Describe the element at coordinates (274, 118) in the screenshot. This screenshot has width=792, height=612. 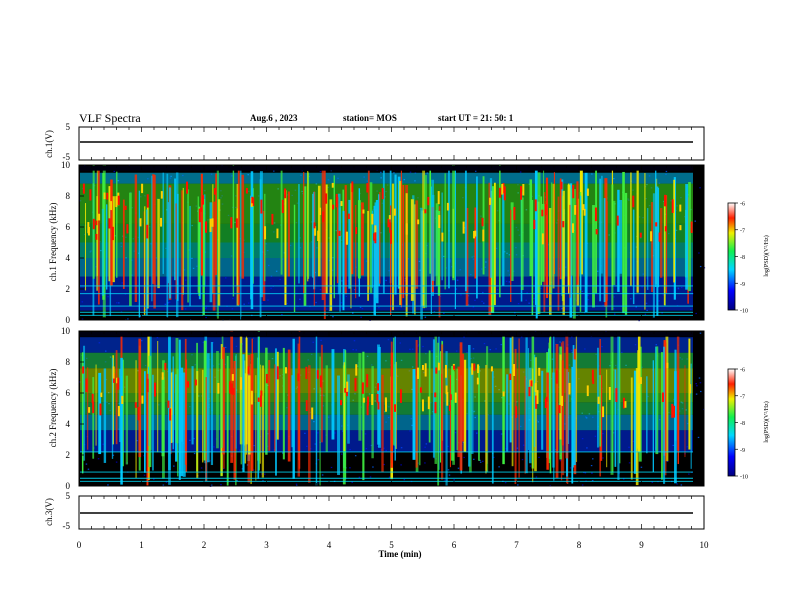
I see `date-label: Aug.6 , 2023` at that location.